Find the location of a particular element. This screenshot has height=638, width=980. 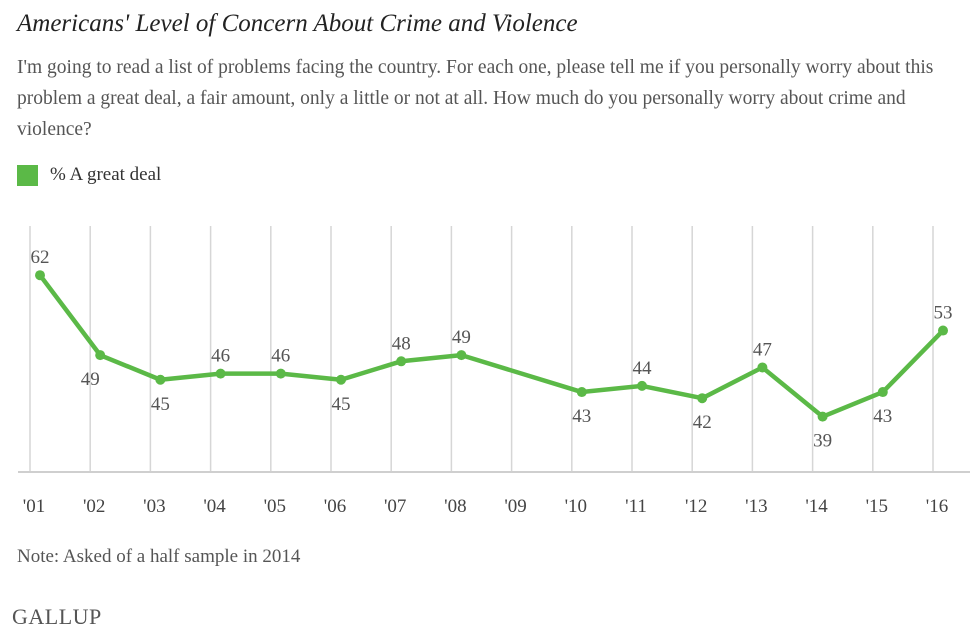

chart-note: Note: Asked of a half sample in 2014 is located at coordinates (159, 556).